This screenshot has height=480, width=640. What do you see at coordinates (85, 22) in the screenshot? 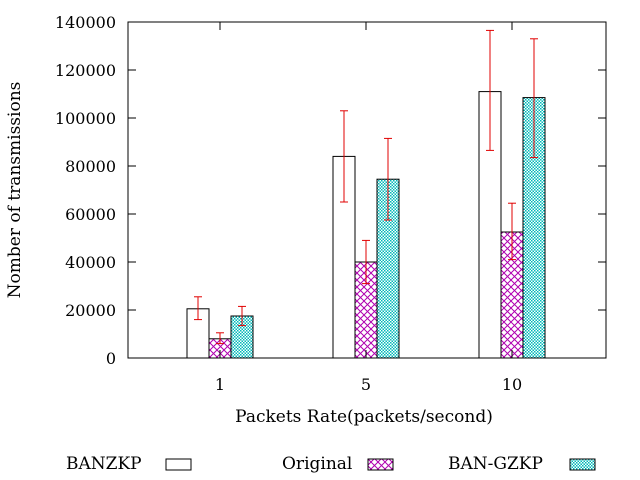
I see `y-tick-label: 140000` at bounding box center [85, 22].